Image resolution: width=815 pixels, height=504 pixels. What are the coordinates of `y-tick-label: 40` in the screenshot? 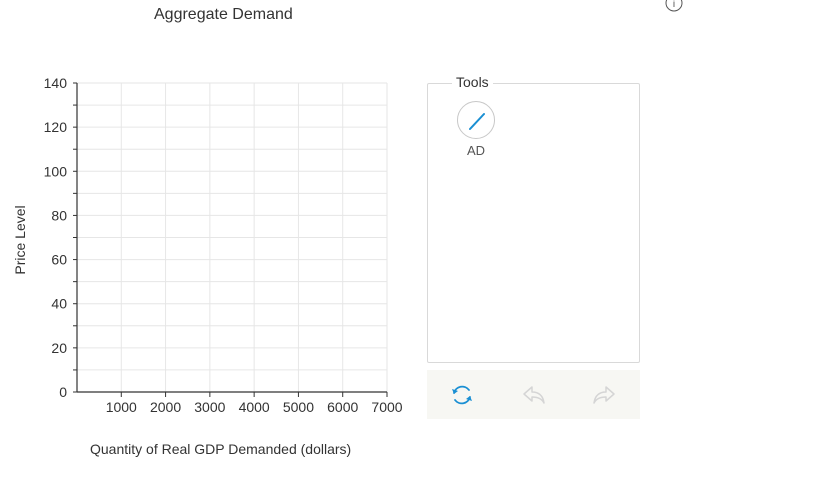 It's located at (59, 304).